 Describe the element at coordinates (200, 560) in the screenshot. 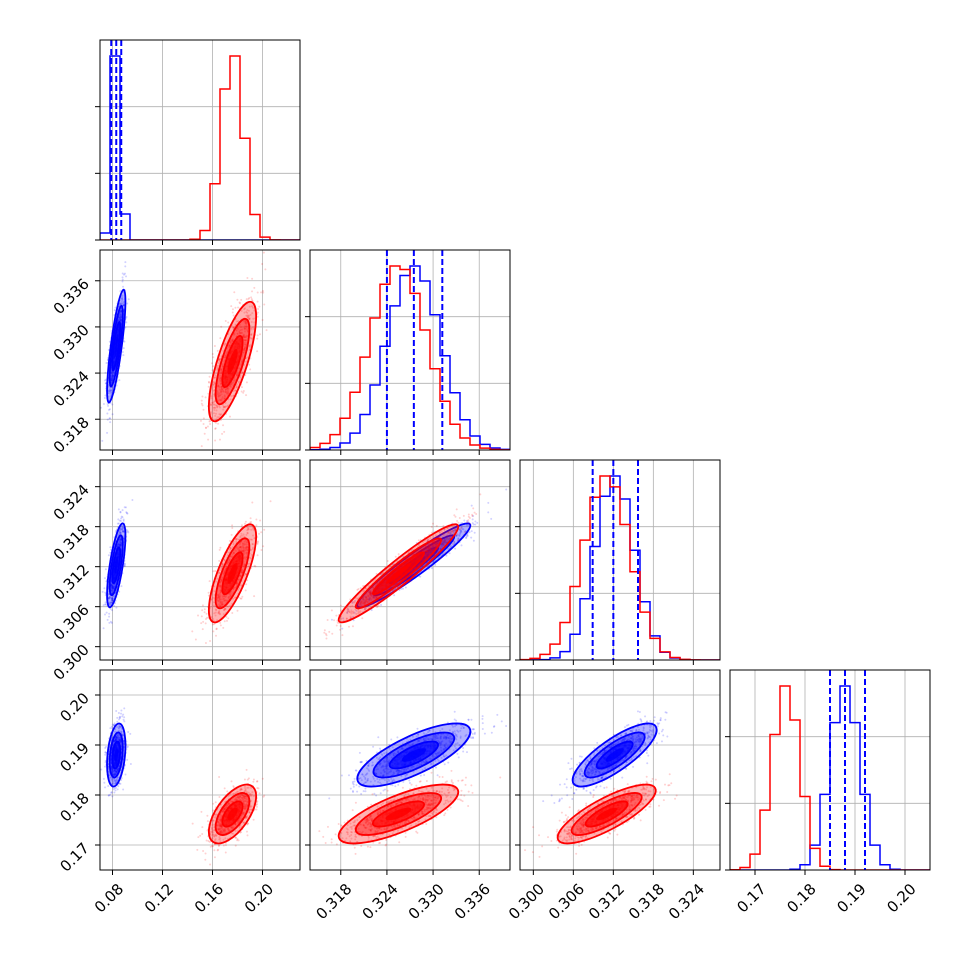

I see `panel-frame` at that location.